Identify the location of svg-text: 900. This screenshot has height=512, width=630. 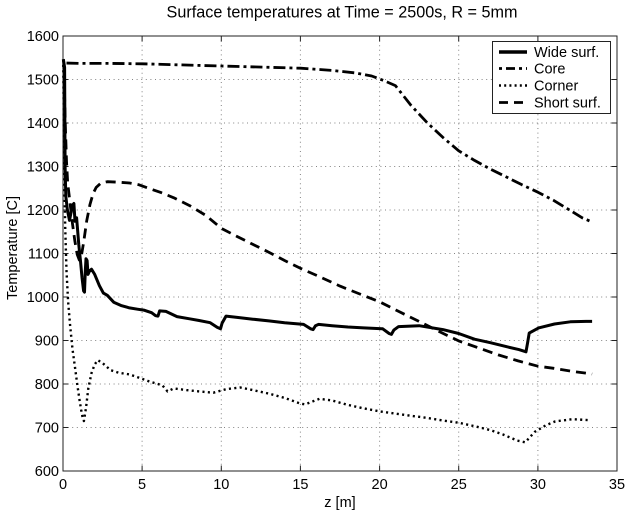
(47, 342).